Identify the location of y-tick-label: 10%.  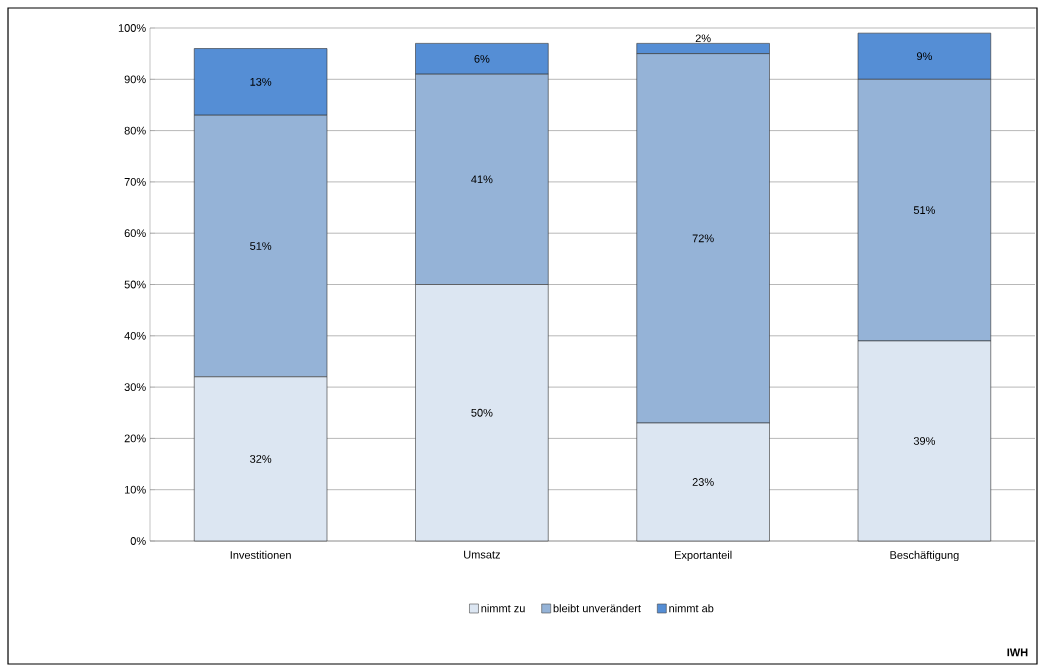
(135, 489).